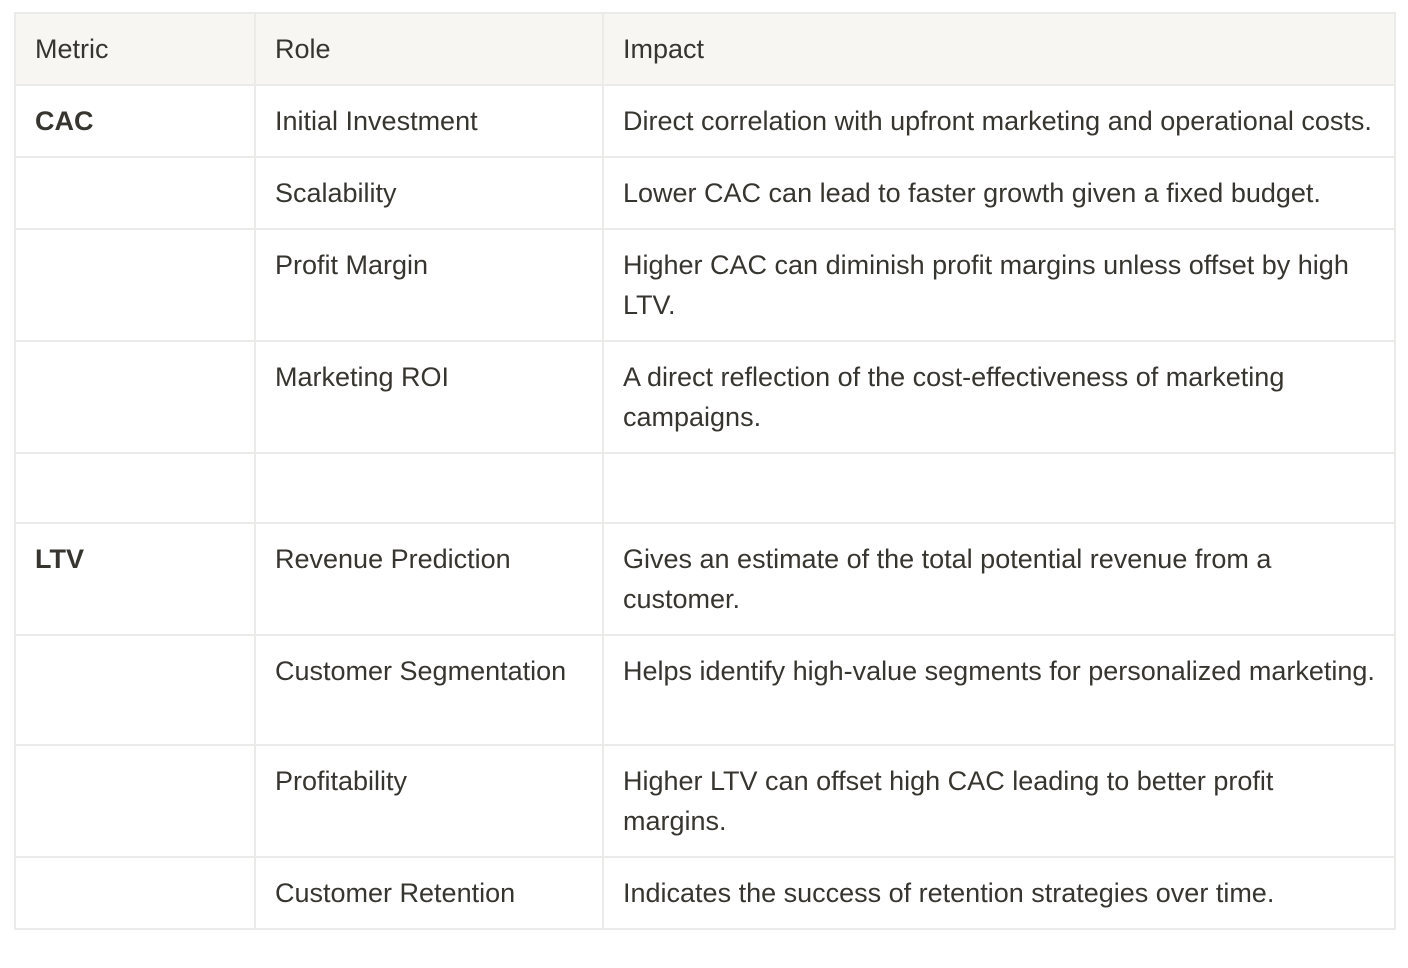 This screenshot has height=968, width=1408. I want to click on role-cell: Customer Segmentation, so click(429, 690).